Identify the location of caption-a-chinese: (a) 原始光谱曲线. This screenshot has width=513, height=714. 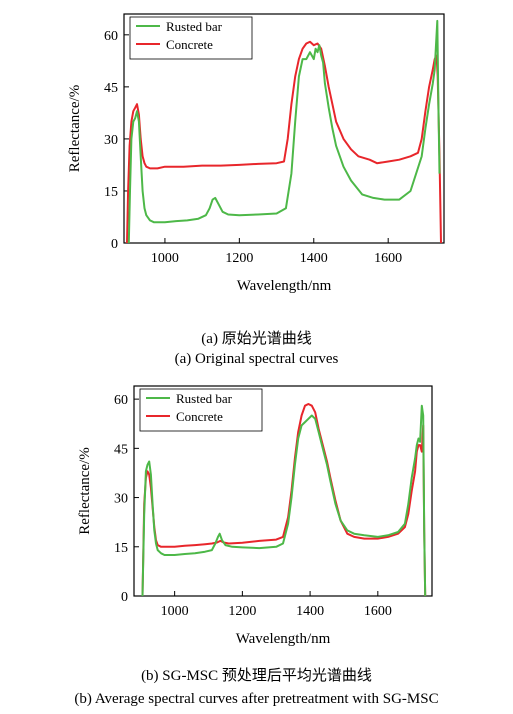
(256, 339).